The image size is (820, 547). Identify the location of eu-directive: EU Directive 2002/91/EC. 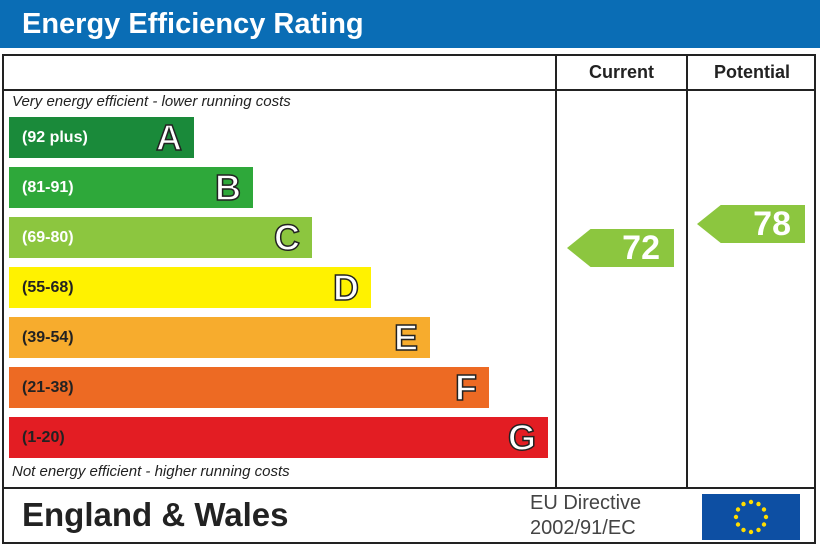
(610, 516).